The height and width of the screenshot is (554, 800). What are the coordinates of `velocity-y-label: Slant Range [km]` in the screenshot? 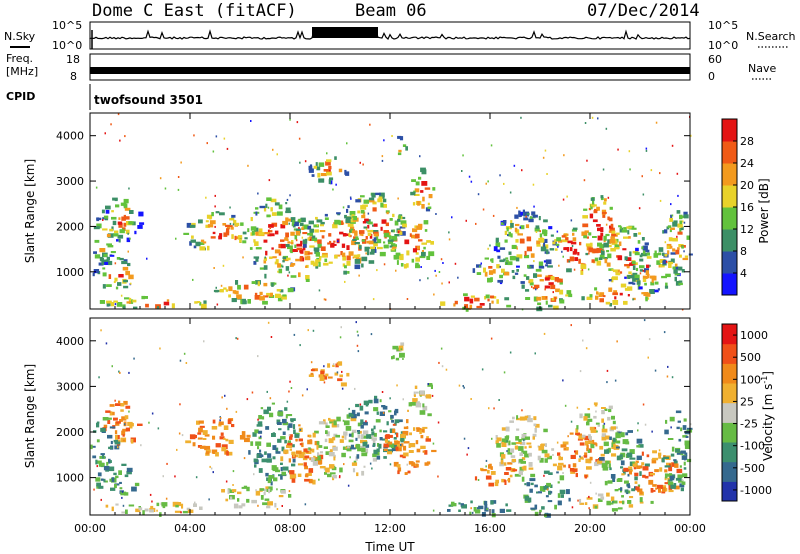 It's located at (30, 416).